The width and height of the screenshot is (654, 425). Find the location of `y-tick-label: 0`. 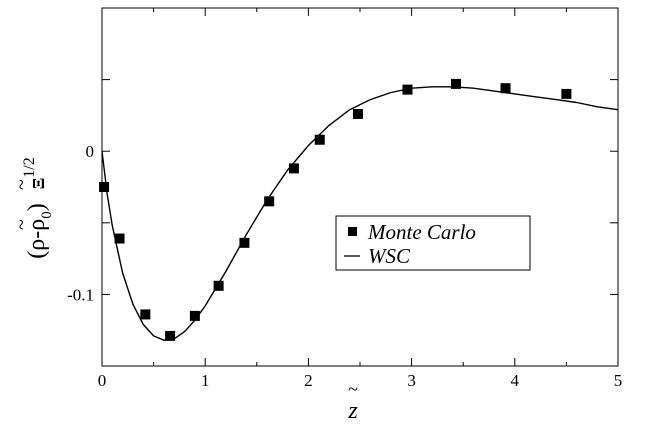

y-tick-label: 0 is located at coordinates (90, 151).